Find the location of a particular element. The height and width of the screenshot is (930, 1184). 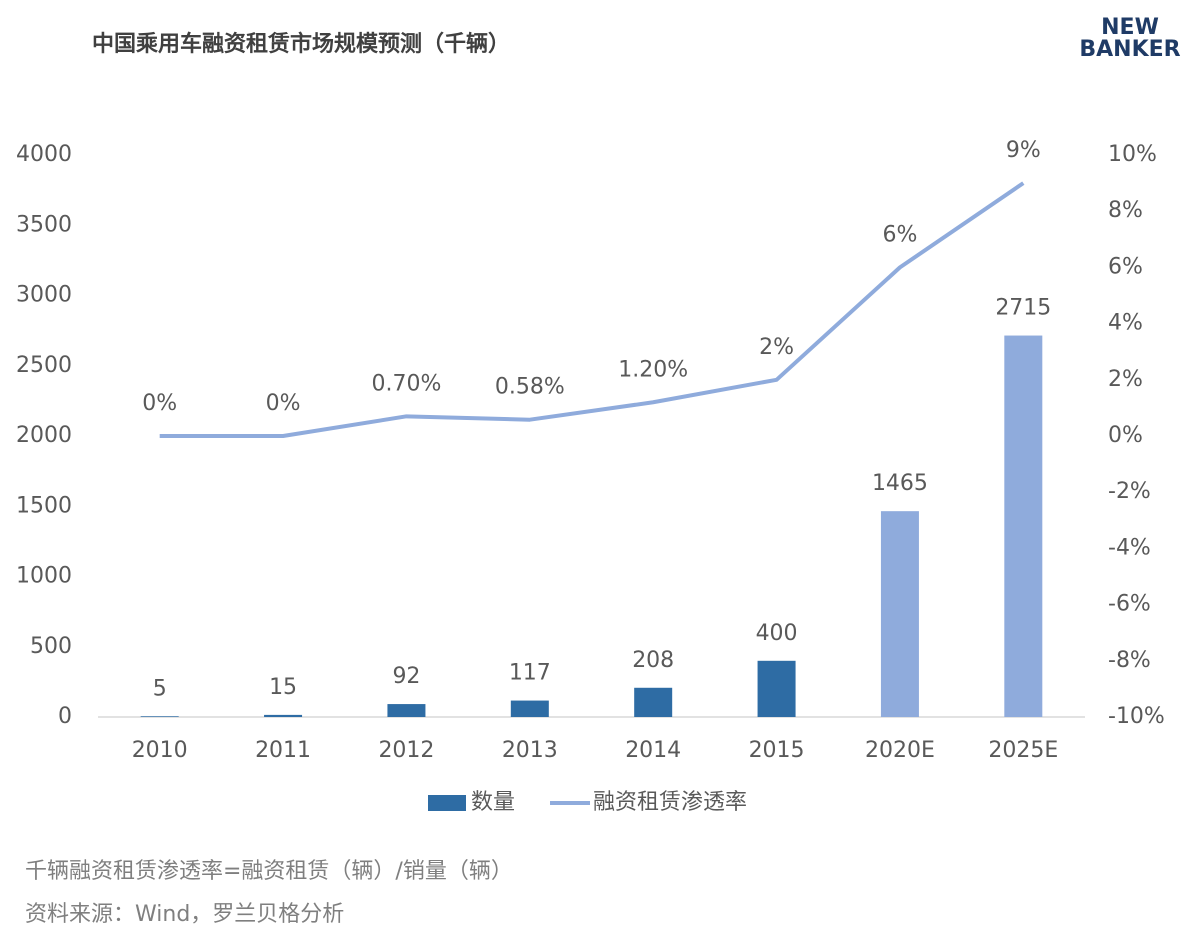

x-tick-label: 2012 is located at coordinates (406, 750).